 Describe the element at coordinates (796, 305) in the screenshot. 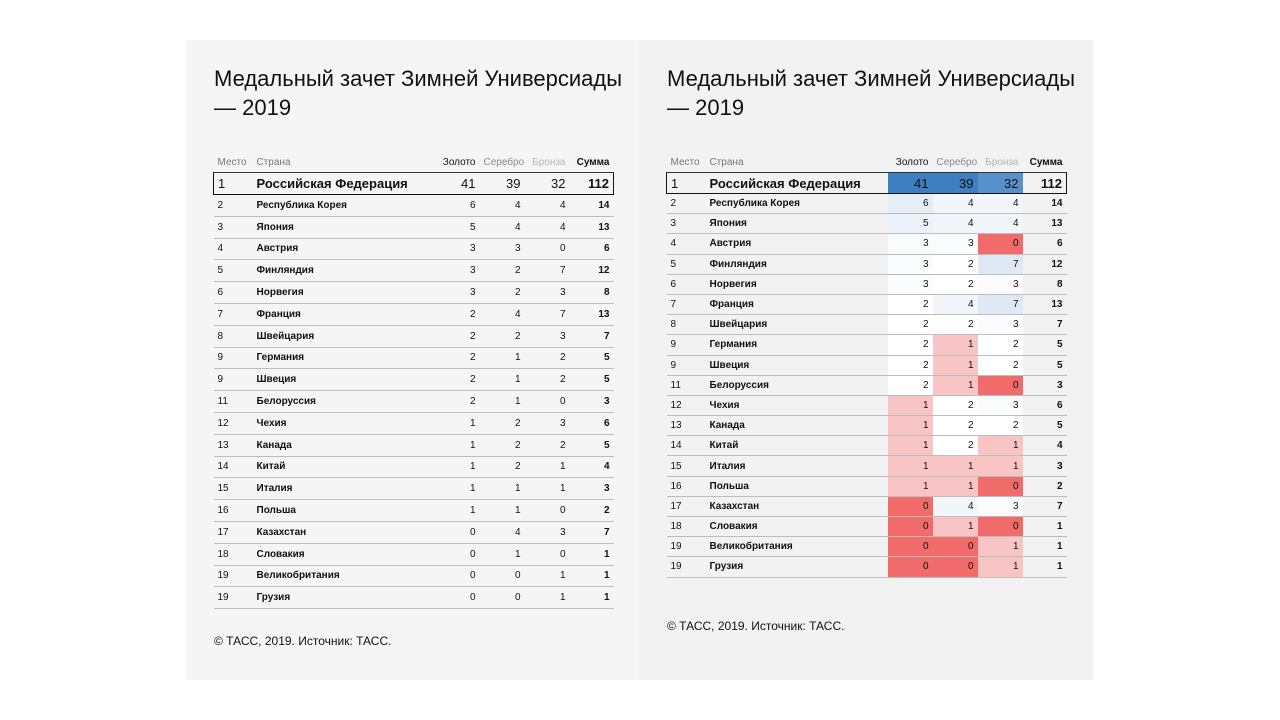

I see `cell-country: Франция` at that location.